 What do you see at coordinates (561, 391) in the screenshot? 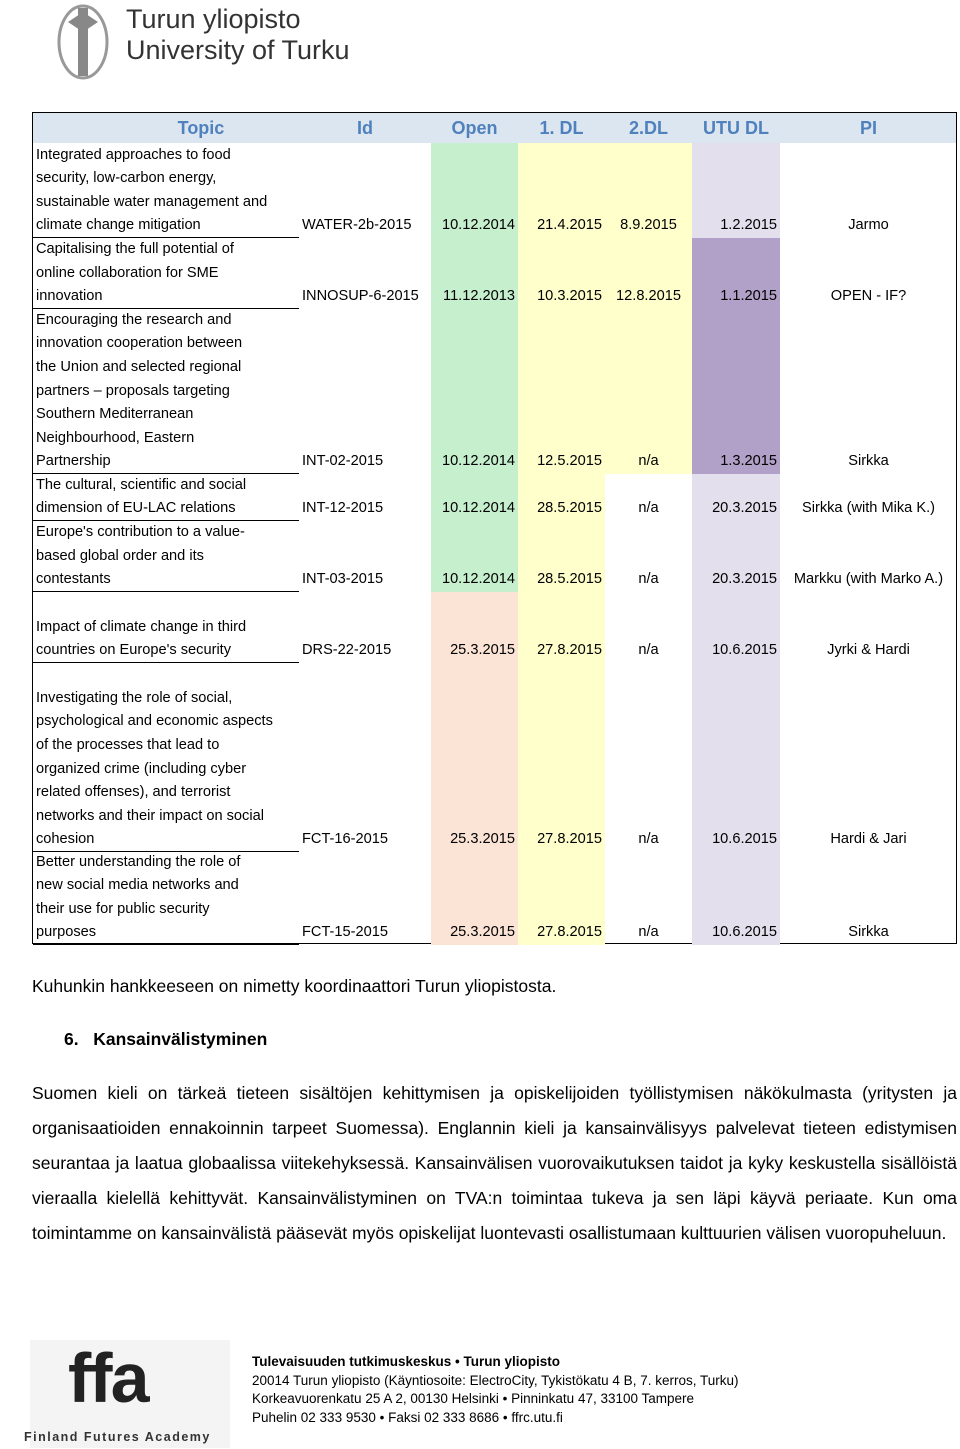
I see `table-cell: 12.5.2015` at bounding box center [561, 391].